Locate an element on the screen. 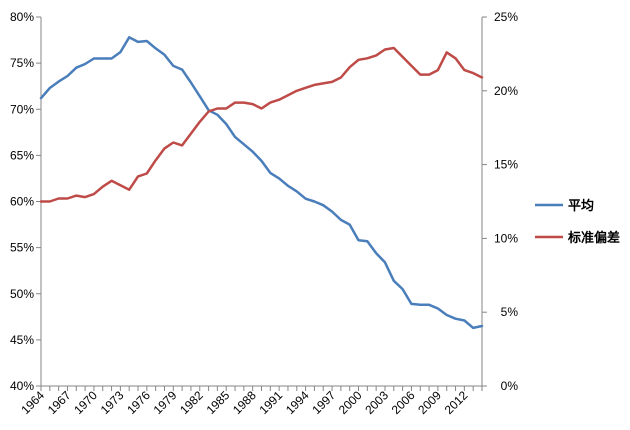  x-tick-label: 2009 is located at coordinates (429, 402).